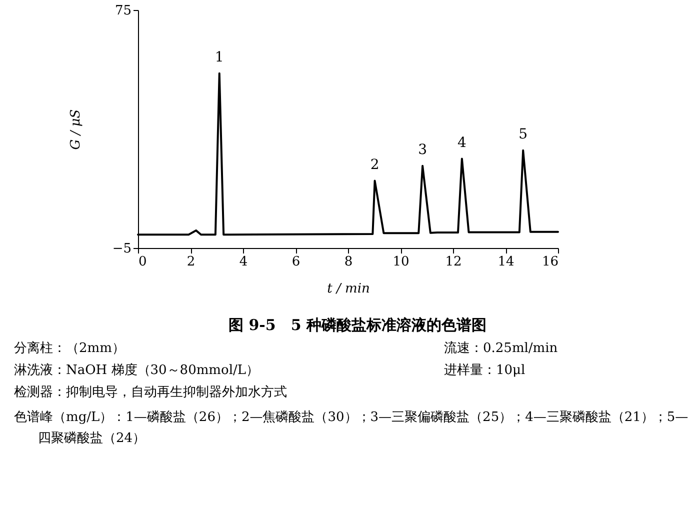 Image resolution: width=695 pixels, height=514 pixels. I want to click on x-tick-label: 14, so click(506, 262).